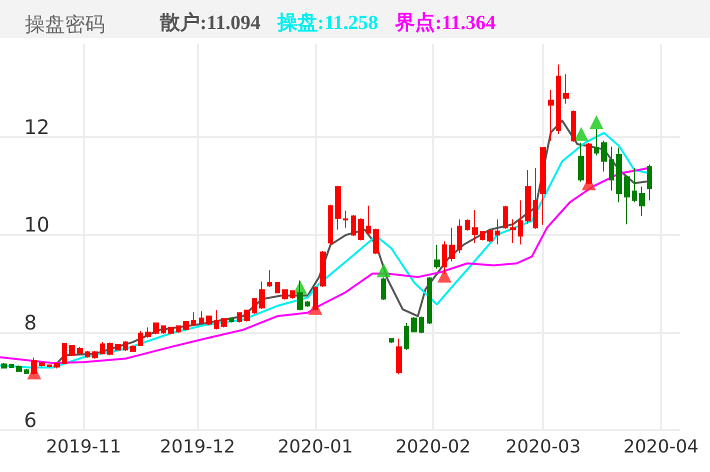 This screenshot has width=710, height=472. I want to click on x-tick-label: 2020-01, so click(315, 447).